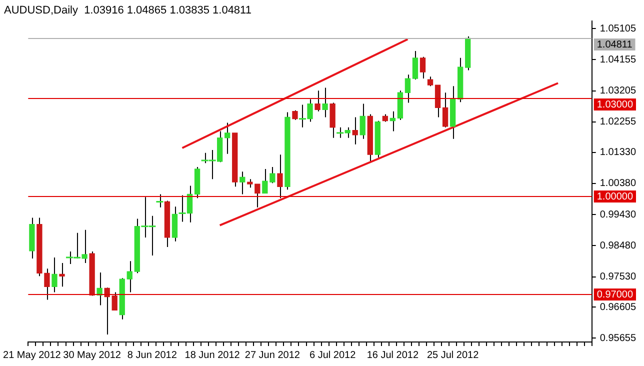  I want to click on y-tick-label: 0.95655, so click(618, 338).